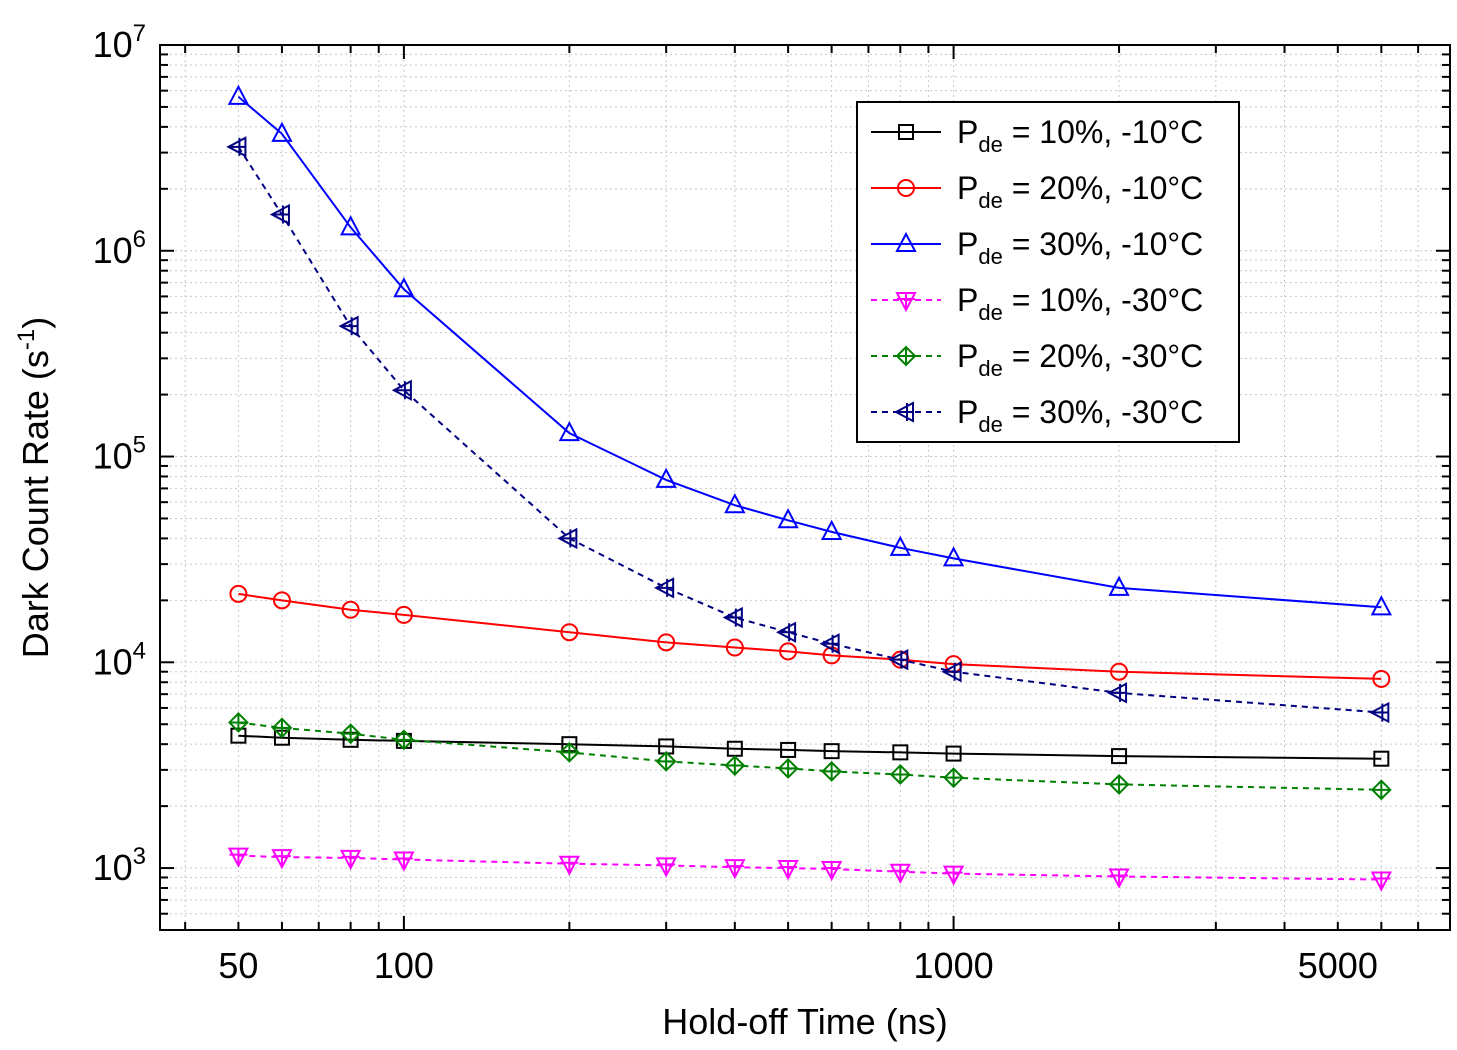 This screenshot has width=1457, height=1050. I want to click on y-tick-label: 10⁷, so click(119, 42).